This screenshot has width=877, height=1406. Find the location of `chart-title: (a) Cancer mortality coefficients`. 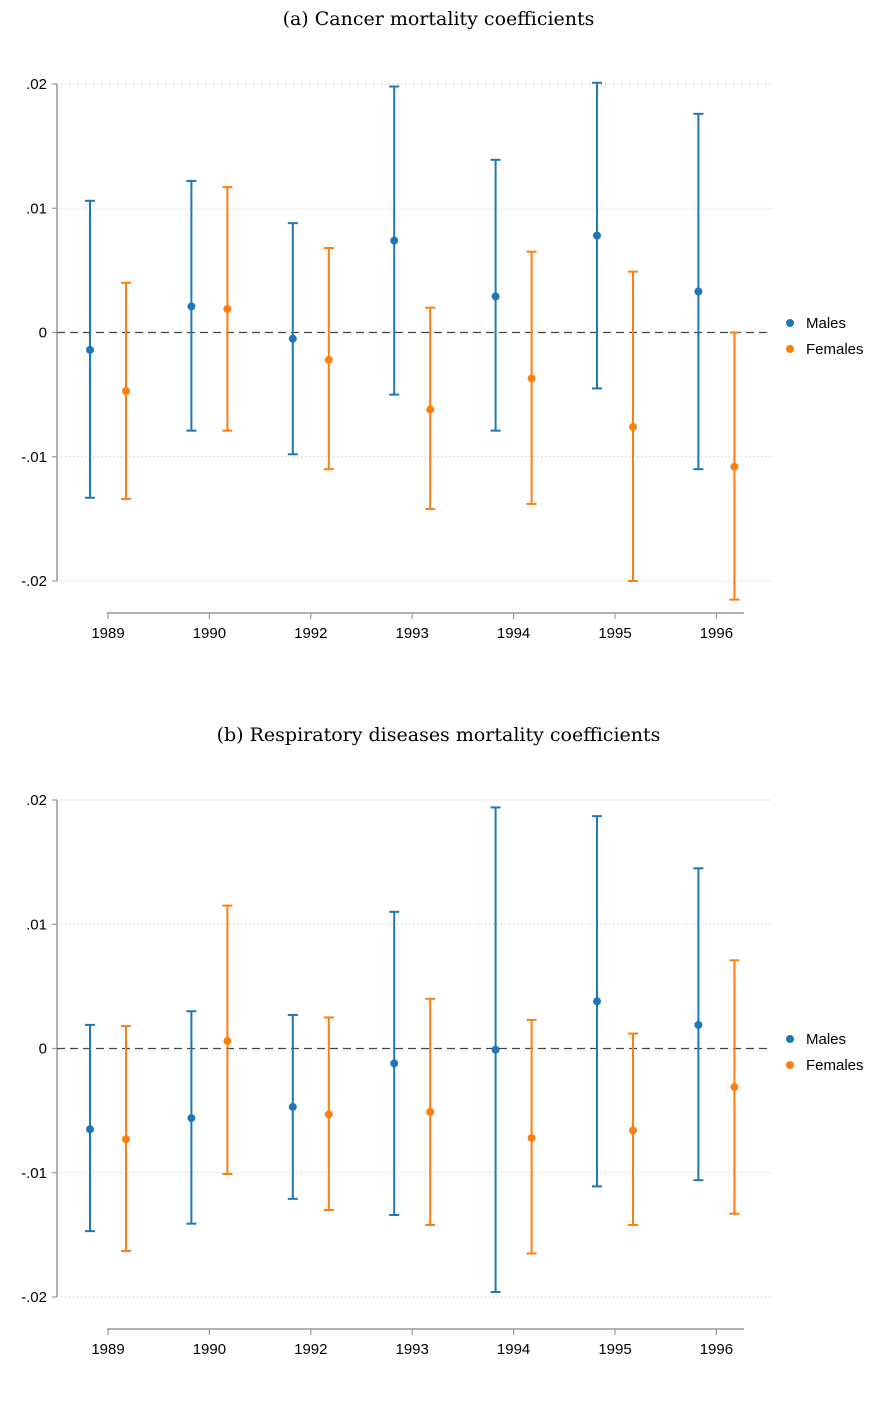

chart-title: (a) Cancer mortality coefficients is located at coordinates (438, 19).